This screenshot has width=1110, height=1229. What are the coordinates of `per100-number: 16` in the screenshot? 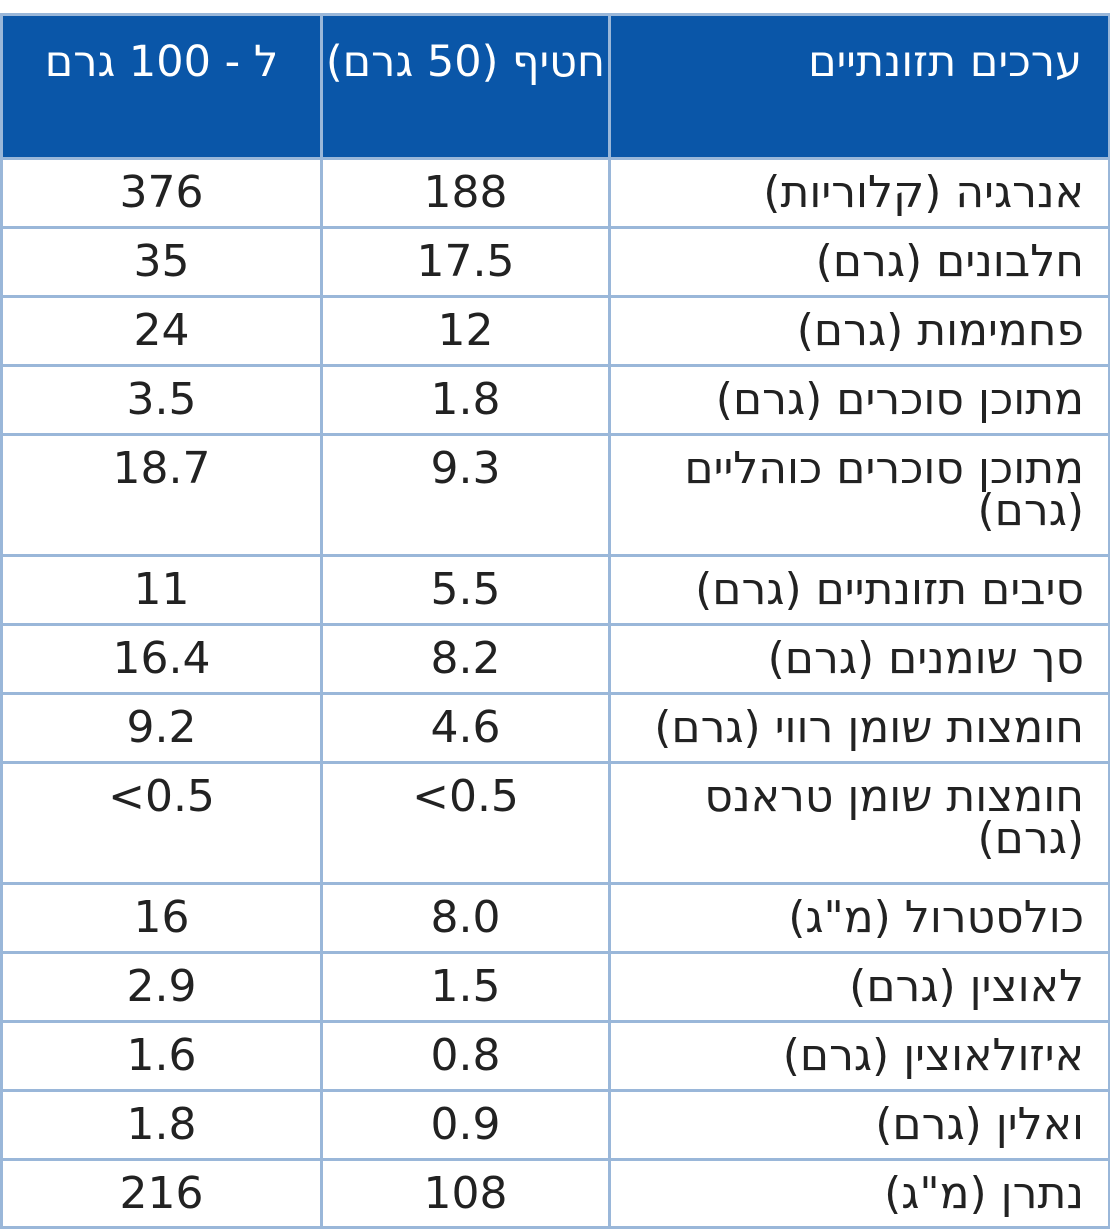 It's located at (161, 917).